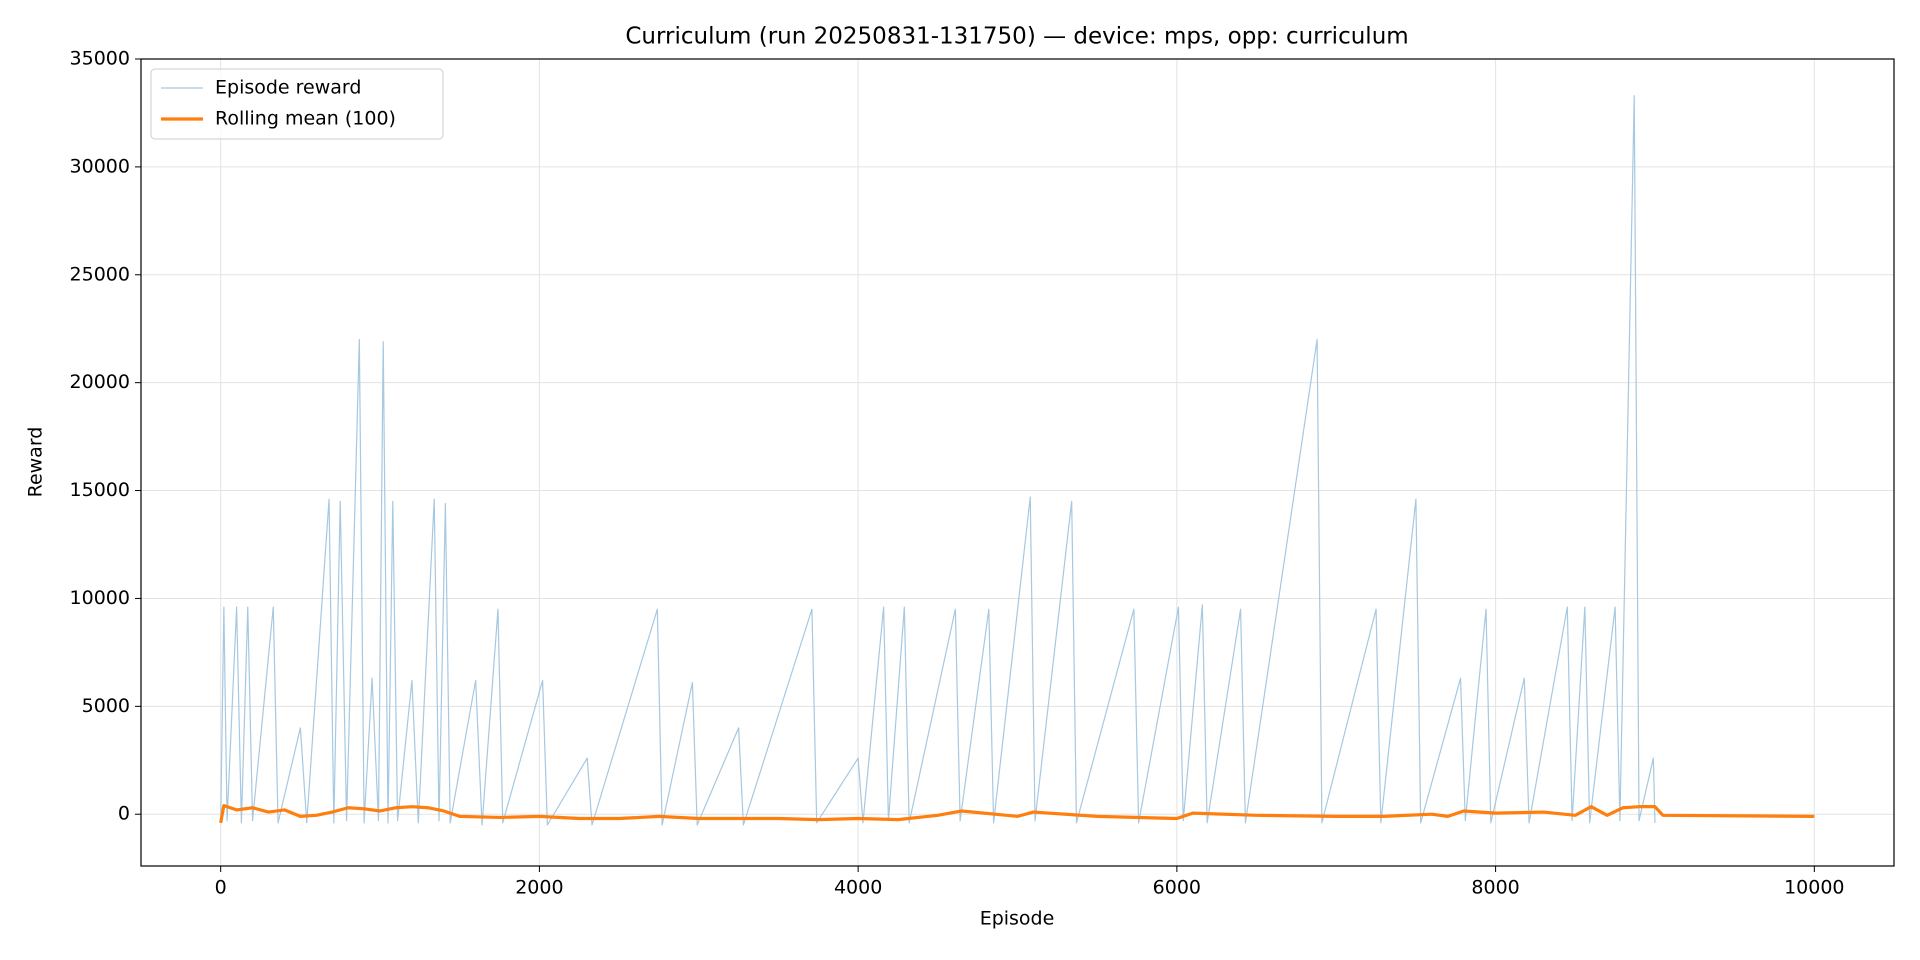 The image size is (1920, 960). I want to click on y-axis-label: Reward, so click(36, 462).